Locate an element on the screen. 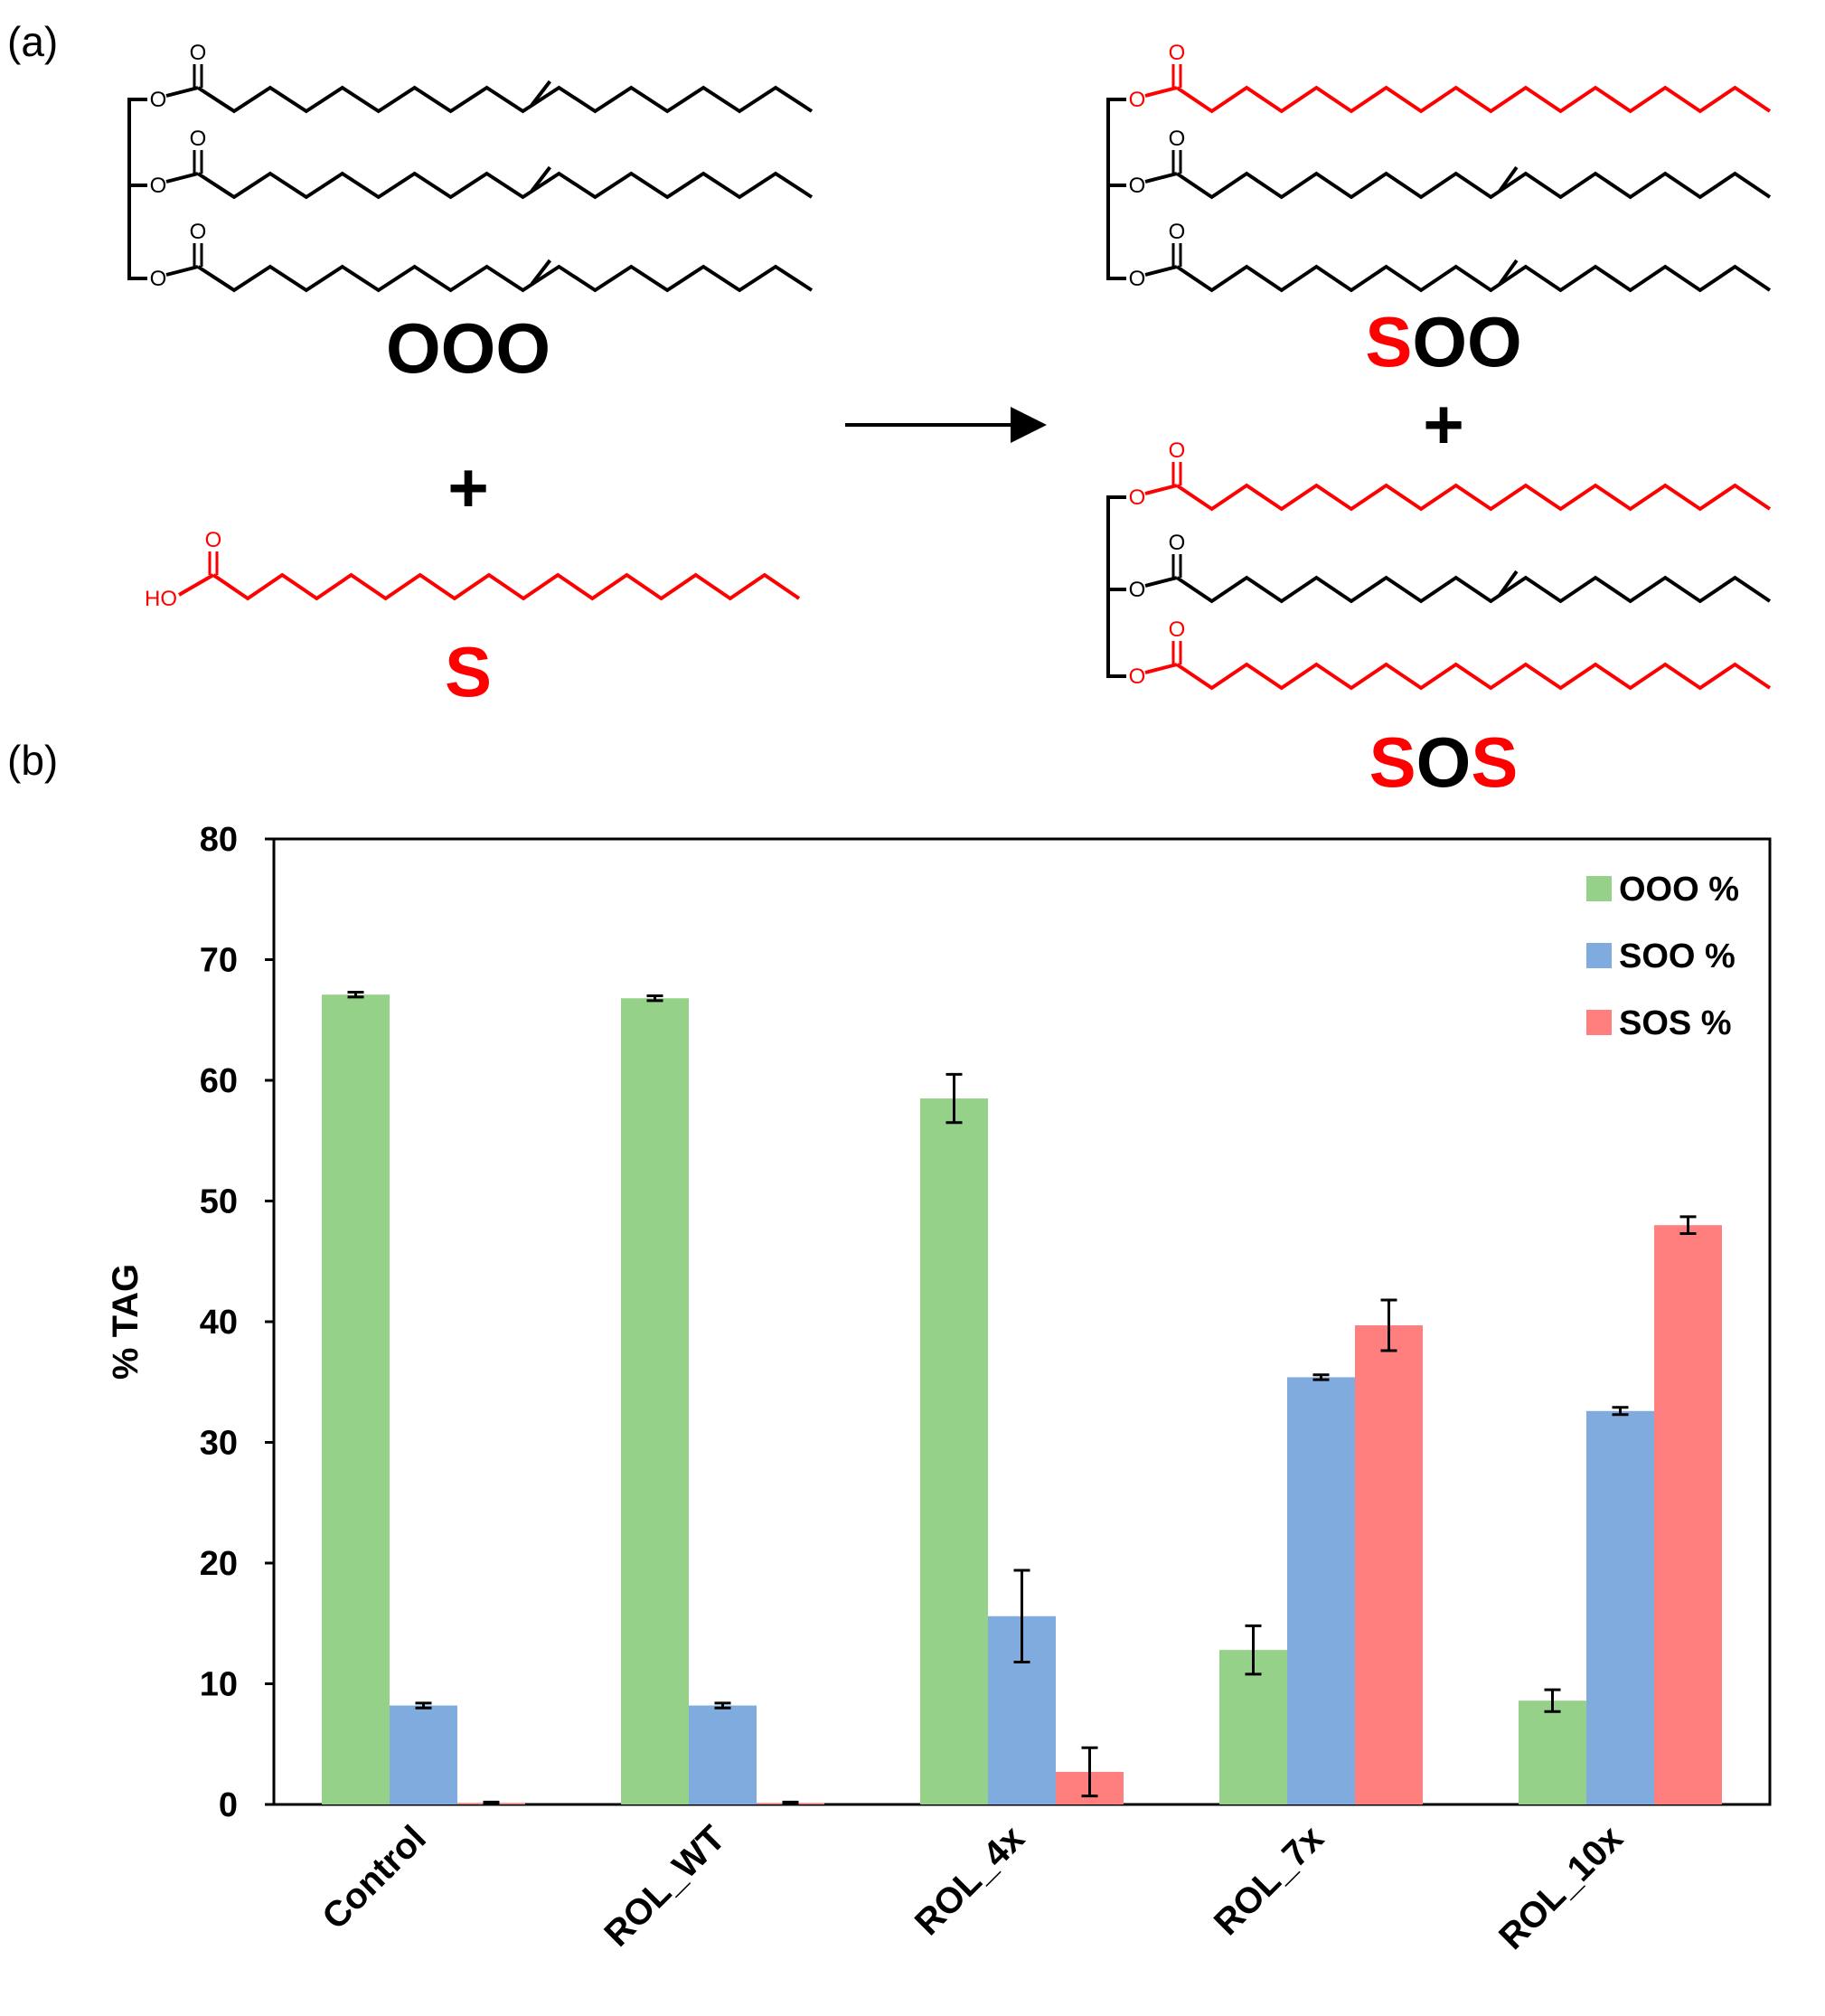 The image size is (1825, 2016). sos-acyl-2-chain-double-bond is located at coordinates (1508, 584).